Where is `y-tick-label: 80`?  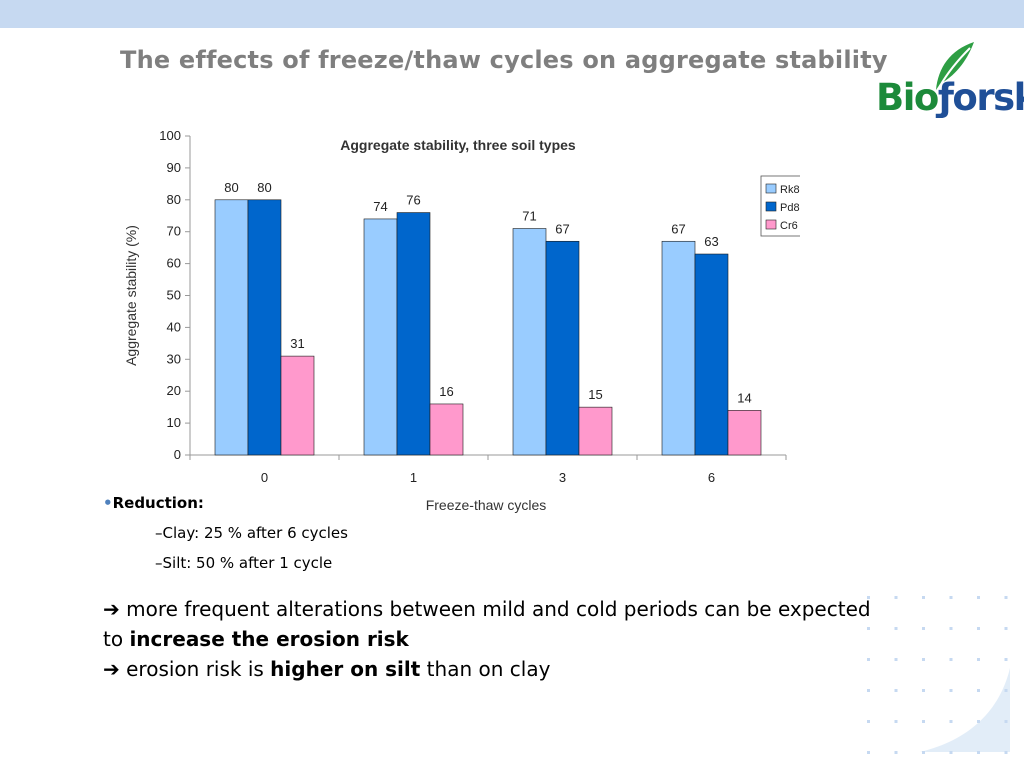
y-tick-label: 80 is located at coordinates (174, 199).